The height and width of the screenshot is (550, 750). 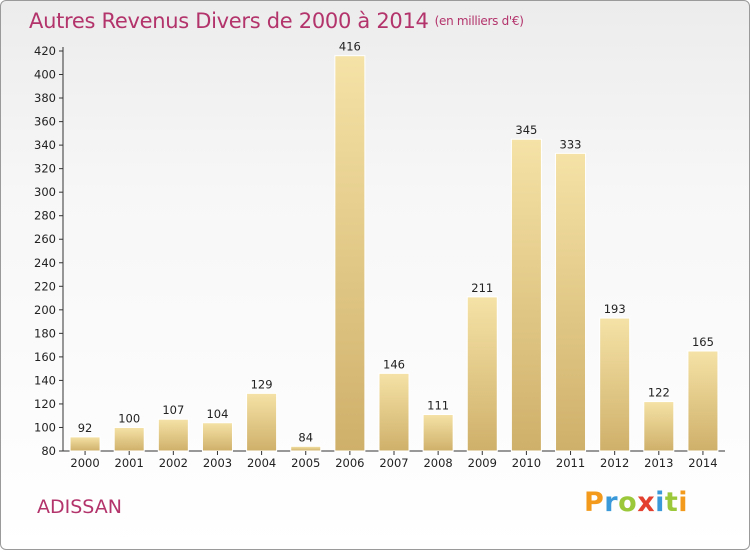 I want to click on bar-2002, so click(x=173, y=435).